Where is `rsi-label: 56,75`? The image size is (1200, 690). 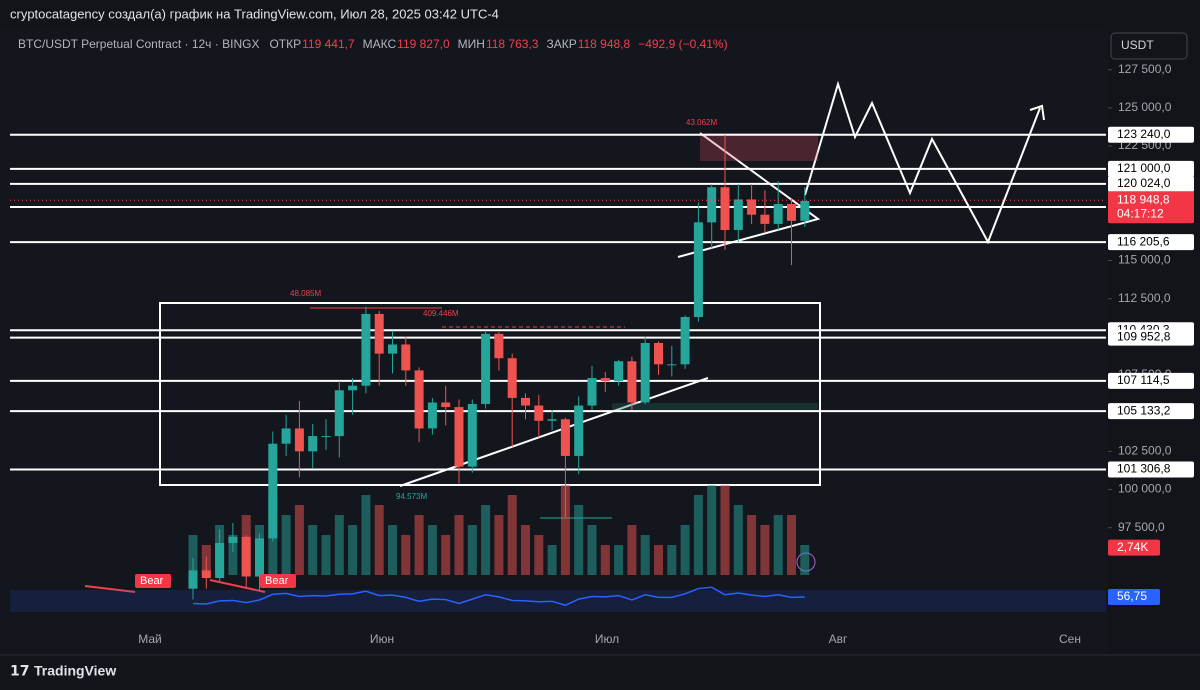 rsi-label: 56,75 is located at coordinates (1132, 596).